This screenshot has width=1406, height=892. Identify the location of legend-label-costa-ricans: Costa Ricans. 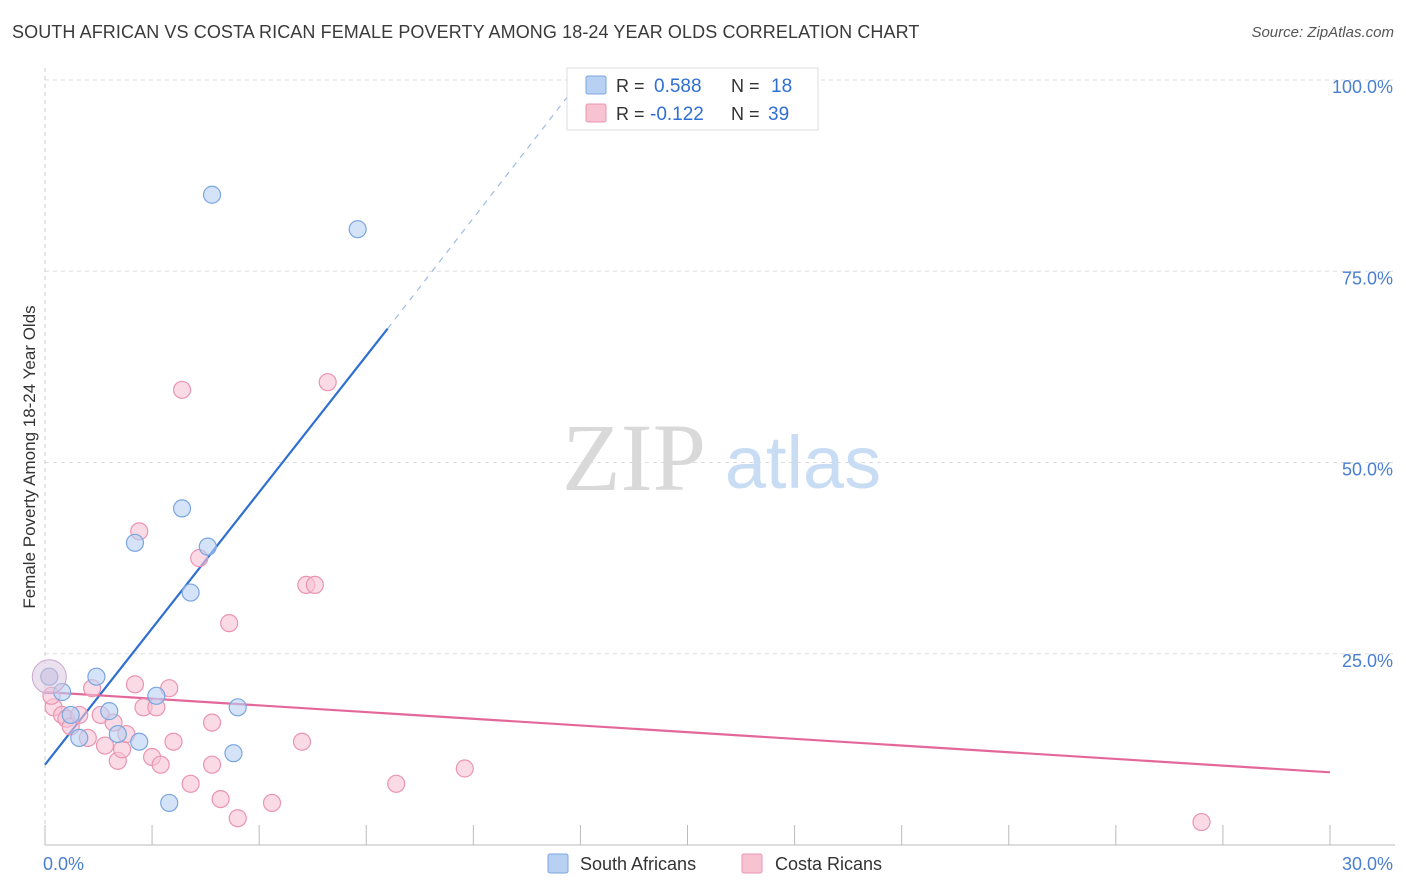
(828, 864).